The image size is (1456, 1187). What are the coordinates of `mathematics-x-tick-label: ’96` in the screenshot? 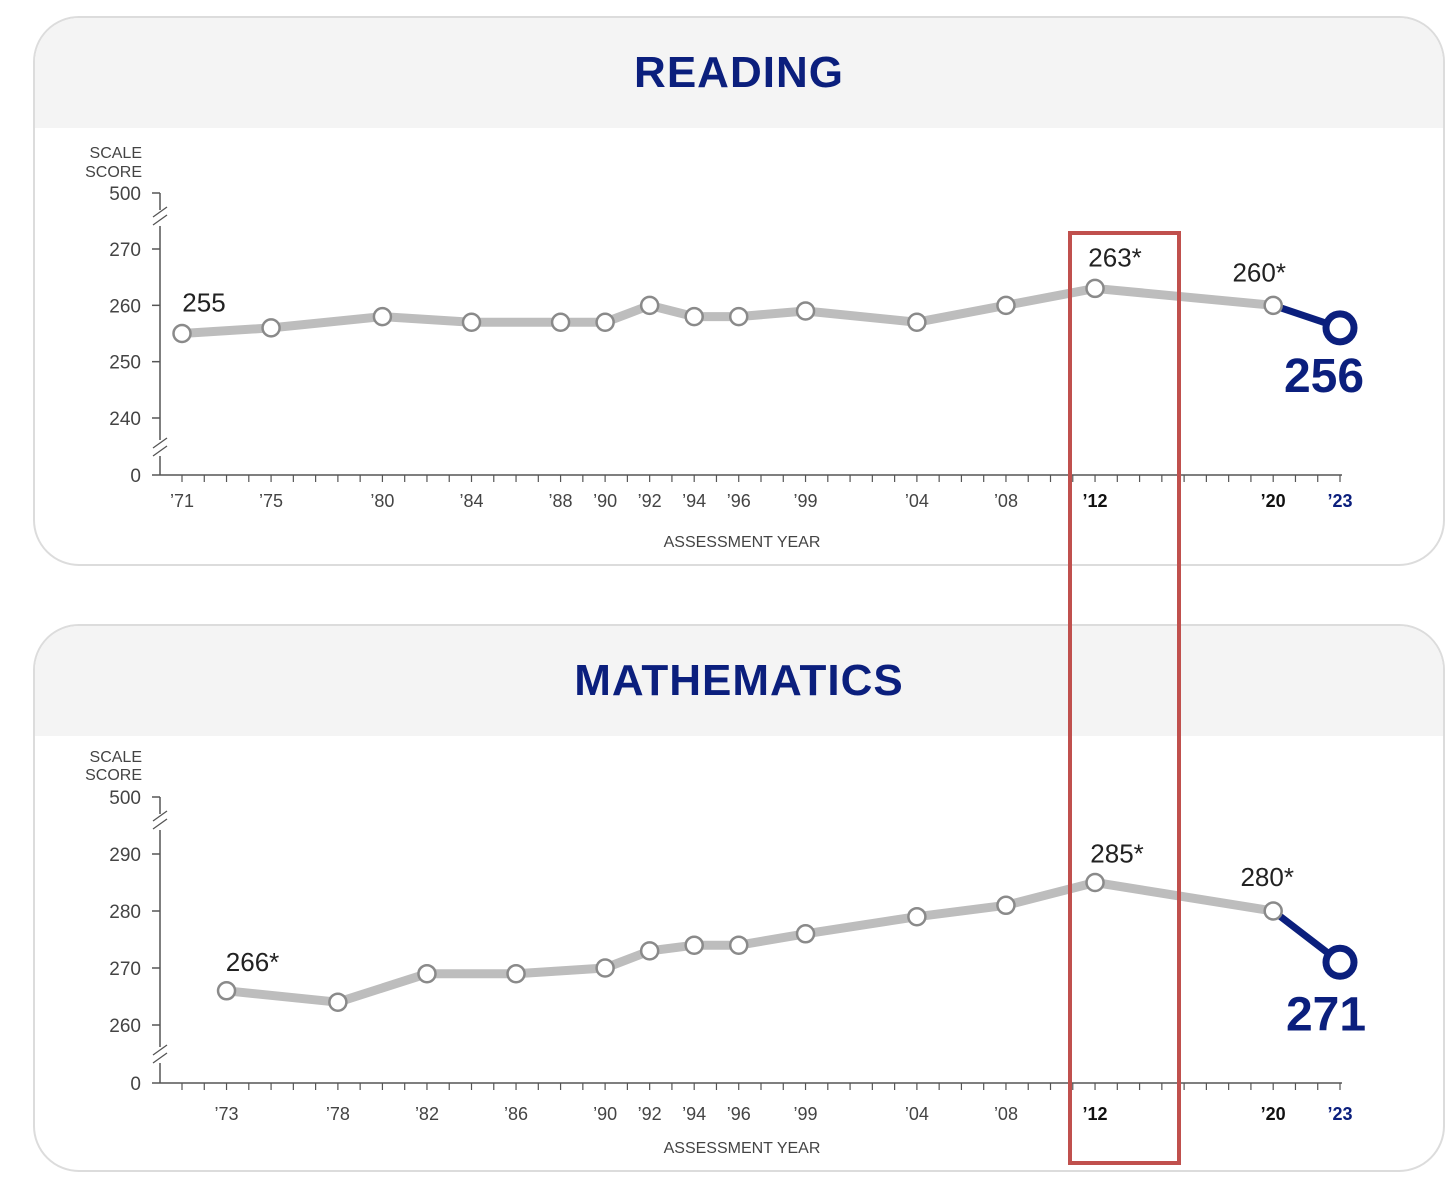 It's located at (739, 1114).